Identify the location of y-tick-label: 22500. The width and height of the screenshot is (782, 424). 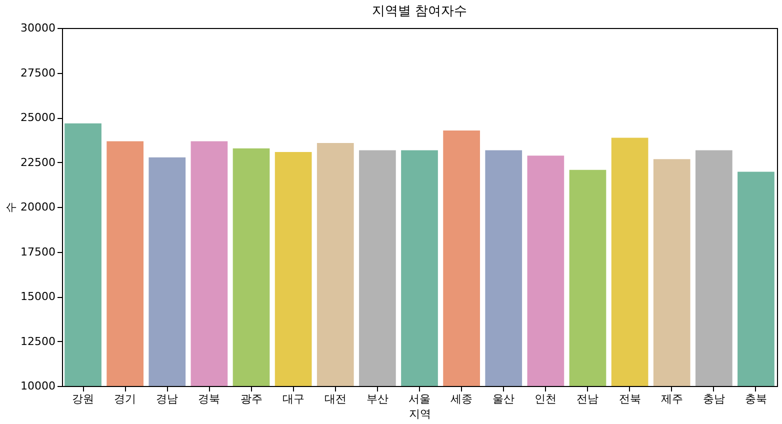
(38, 162).